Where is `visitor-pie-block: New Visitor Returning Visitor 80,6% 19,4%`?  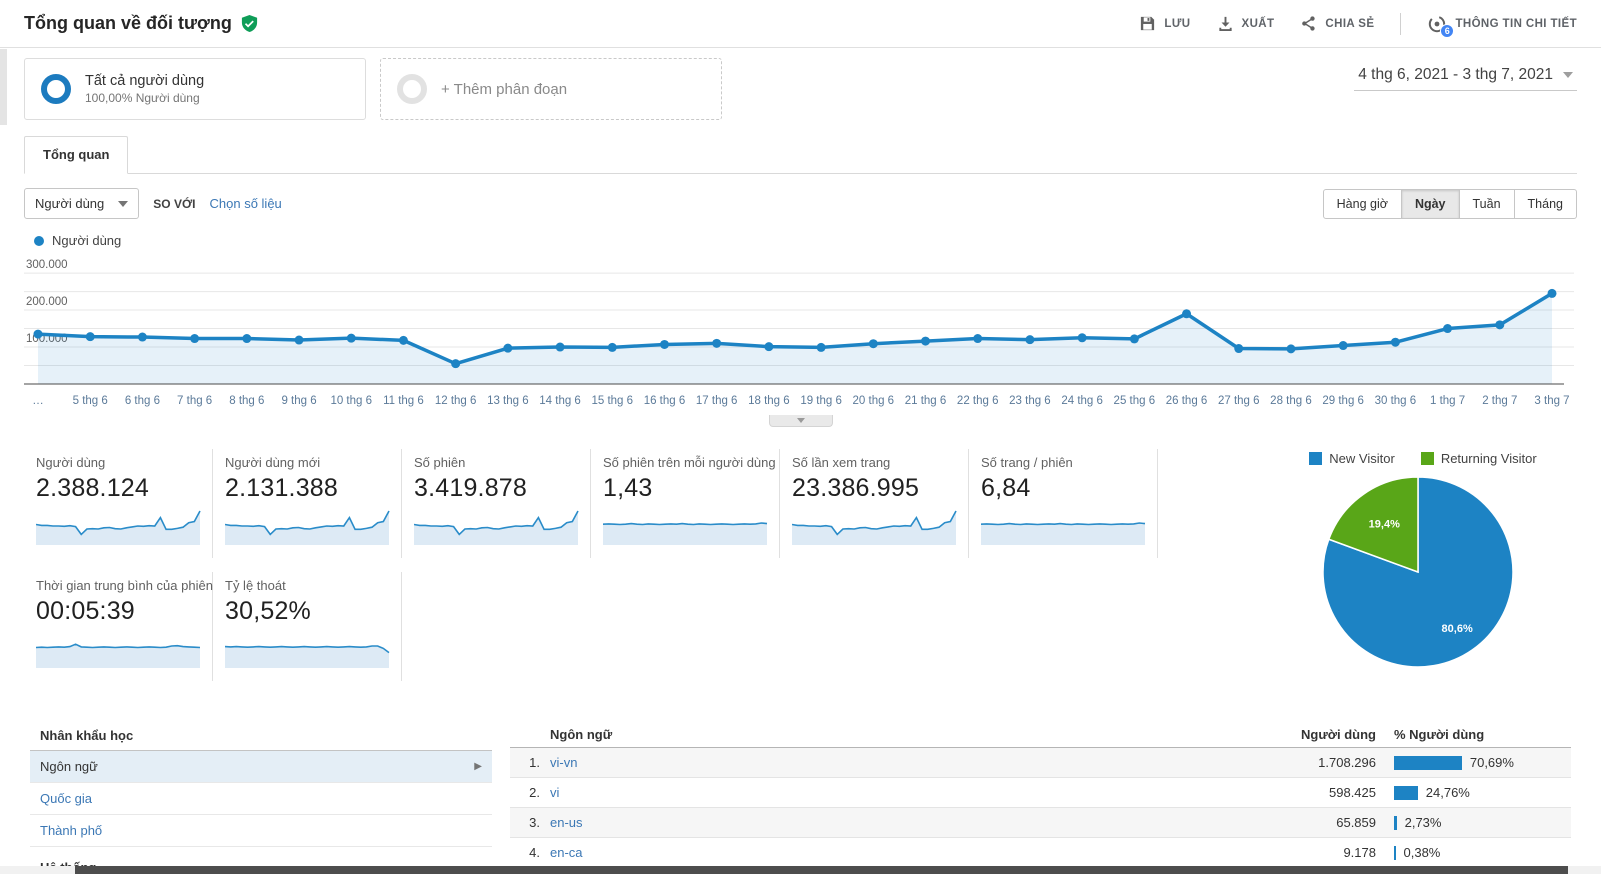 visitor-pie-block: New Visitor Returning Visitor 80,6% 19,4% is located at coordinates (1423, 565).